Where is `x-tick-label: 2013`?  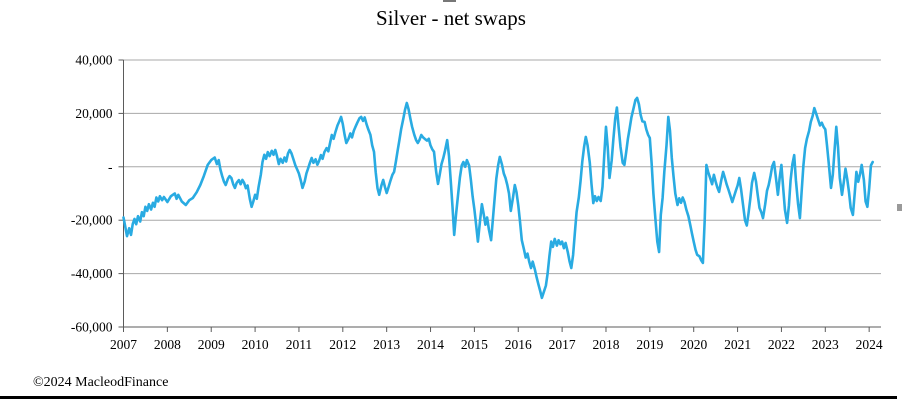
x-tick-label: 2013 is located at coordinates (386, 344).